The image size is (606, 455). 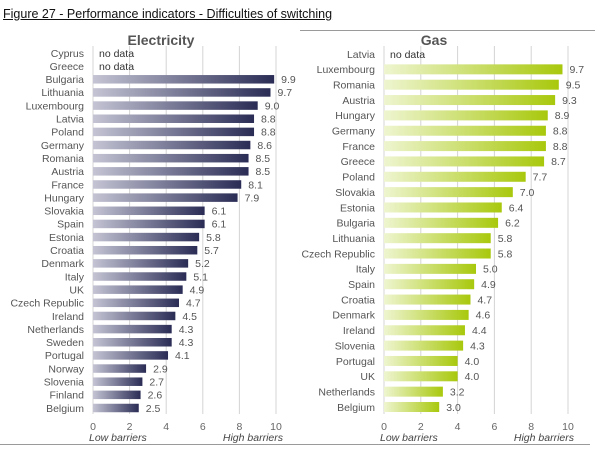 I want to click on value-label: 9.5, so click(x=573, y=85).